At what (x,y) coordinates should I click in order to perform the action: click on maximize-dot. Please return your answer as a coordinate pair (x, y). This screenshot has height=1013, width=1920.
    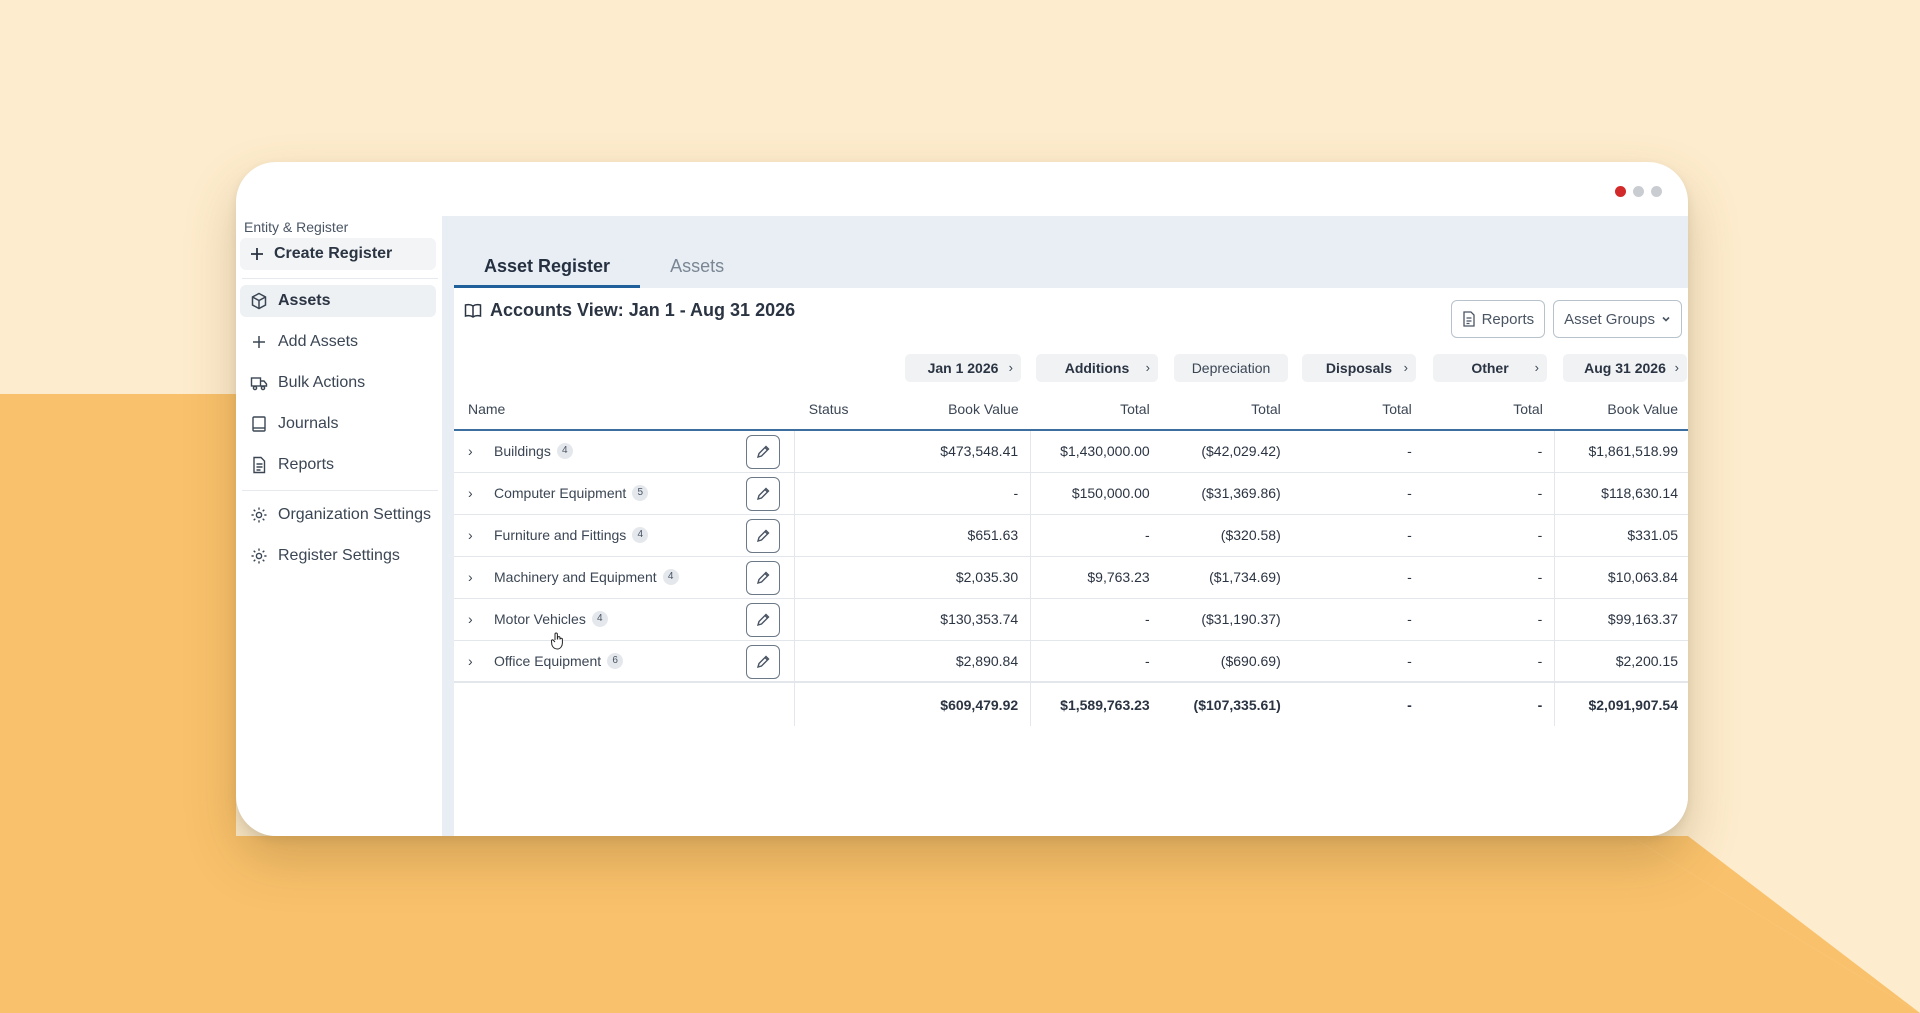
    Looking at the image, I should click on (1656, 191).